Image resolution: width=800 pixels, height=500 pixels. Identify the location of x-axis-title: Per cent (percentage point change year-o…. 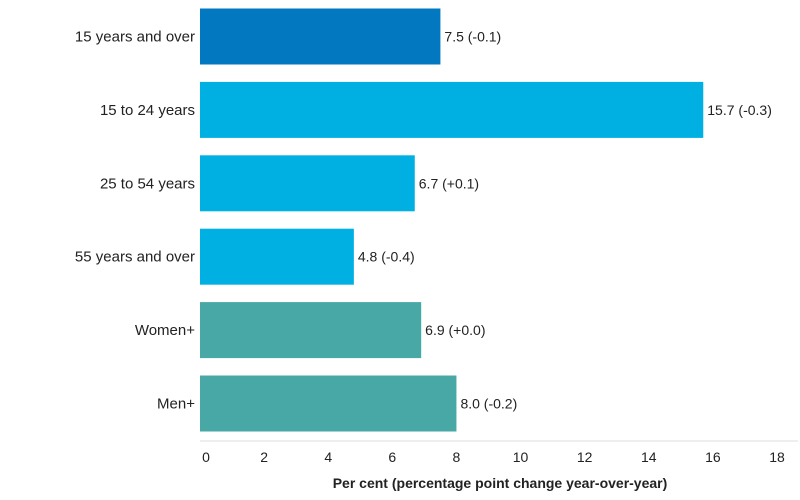
(500, 483).